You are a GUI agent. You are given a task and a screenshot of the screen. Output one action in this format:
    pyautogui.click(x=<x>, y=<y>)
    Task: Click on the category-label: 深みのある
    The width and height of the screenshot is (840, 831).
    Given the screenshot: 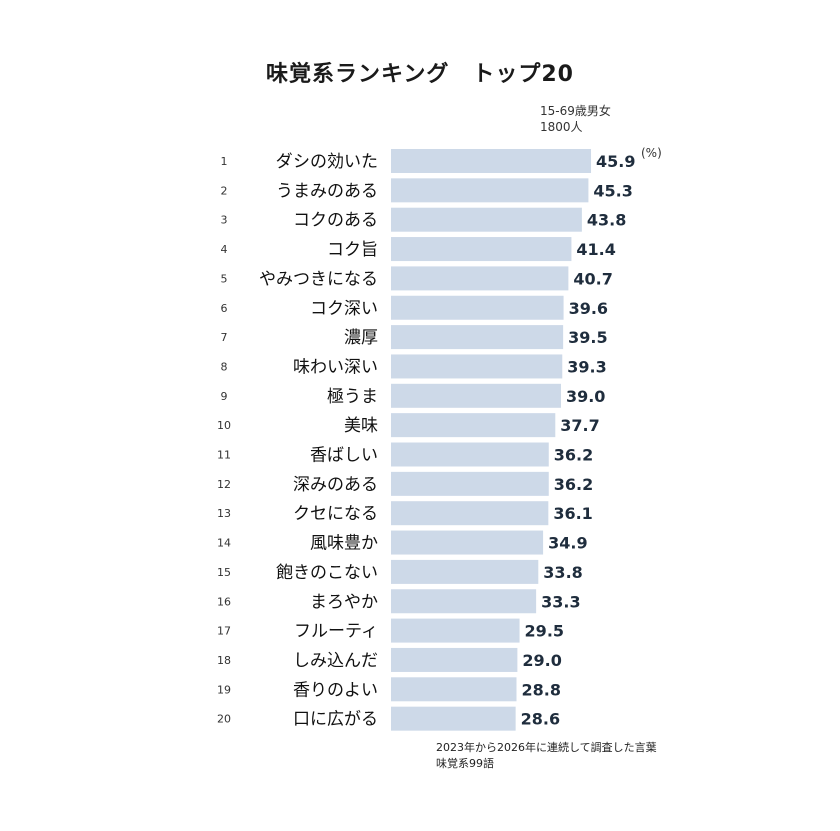 What is the action you would take?
    pyautogui.click(x=335, y=485)
    